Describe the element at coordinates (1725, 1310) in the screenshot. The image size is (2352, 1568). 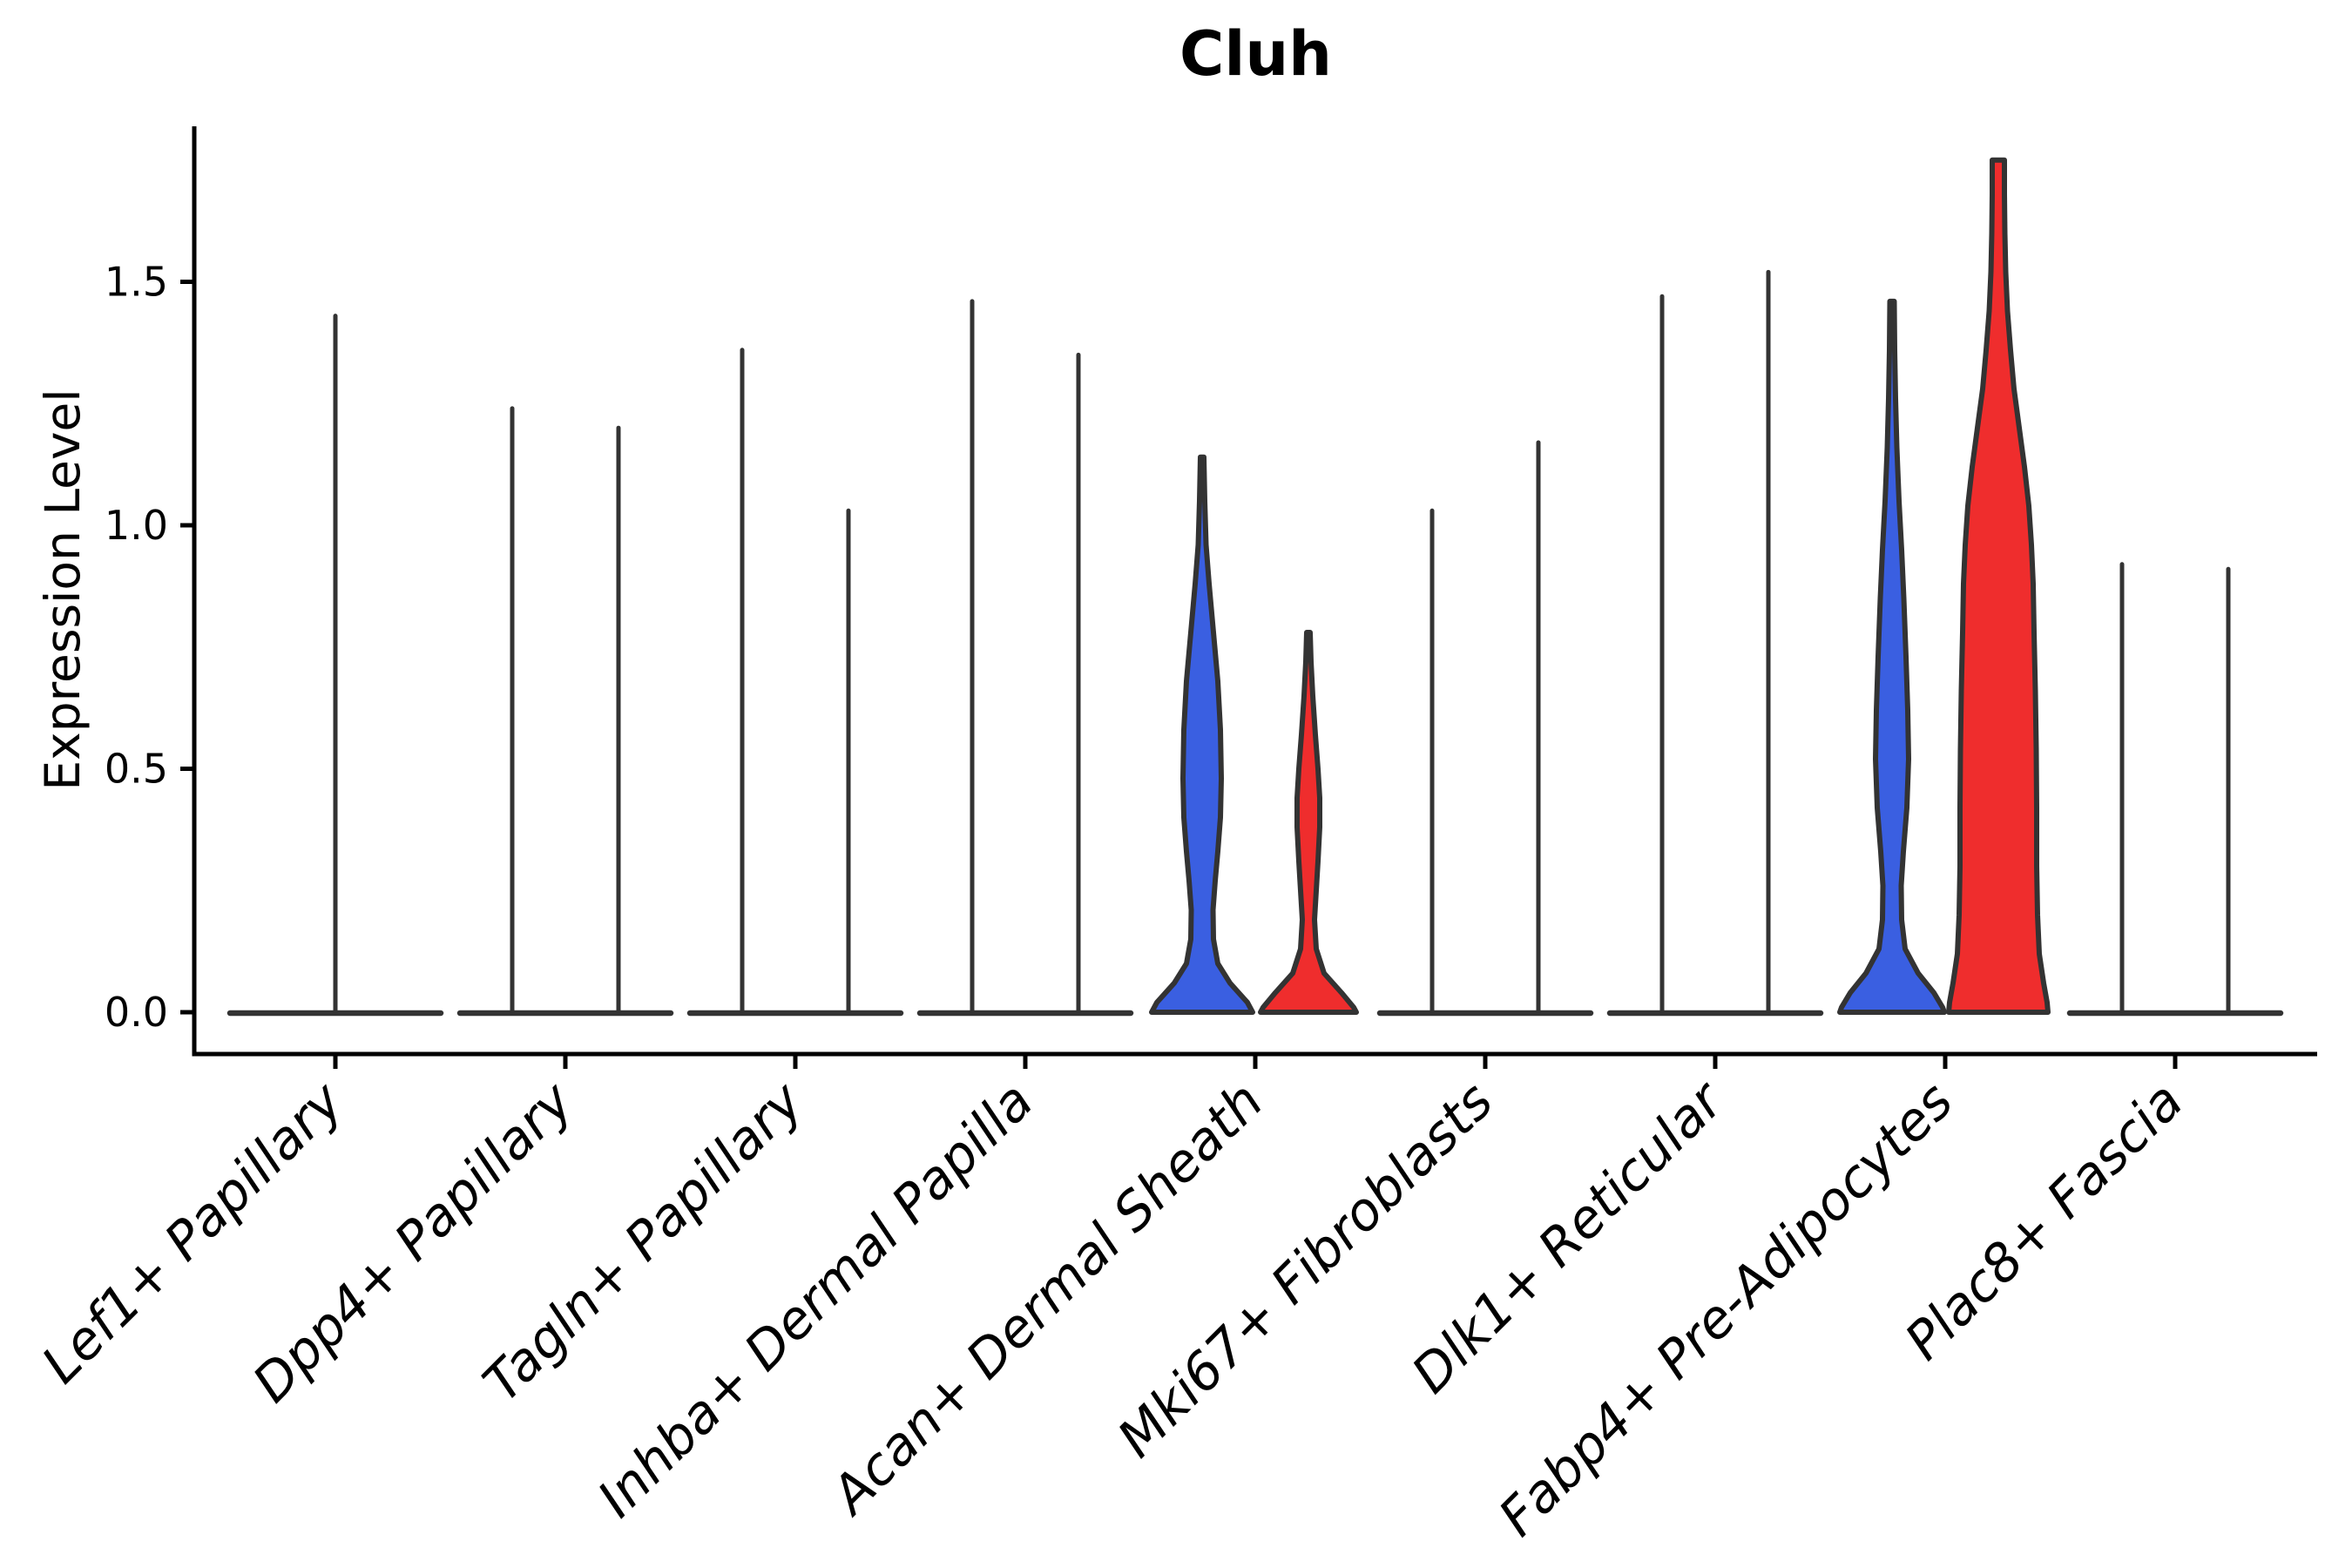
I see `x-tick-label: Fabp4+ Pre-Adipocytes` at that location.